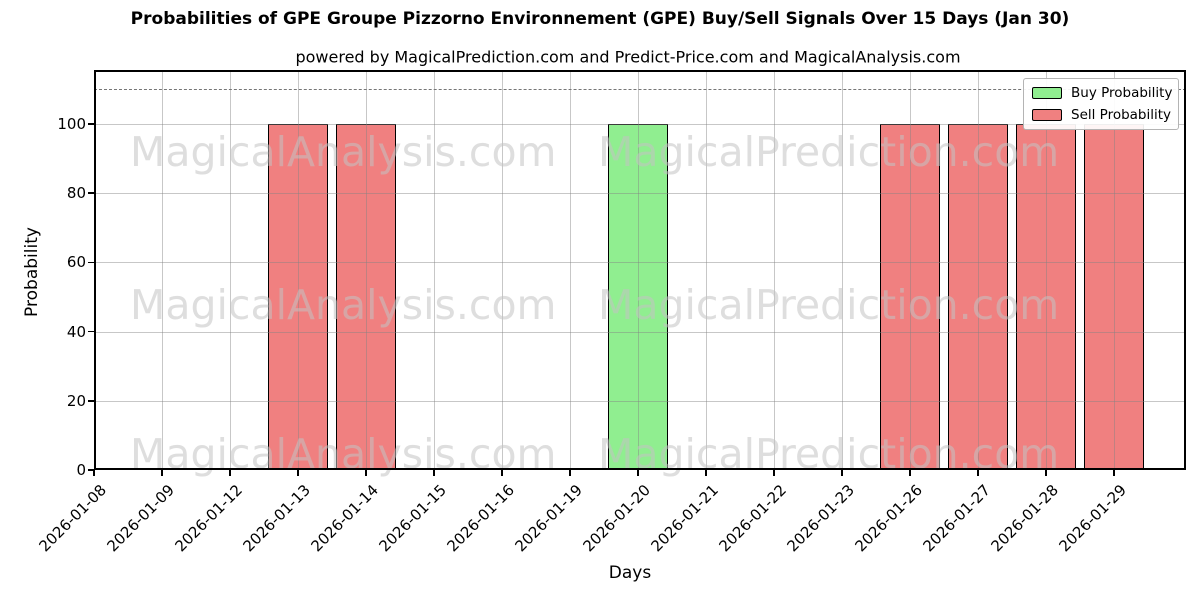 The height and width of the screenshot is (600, 1200). I want to click on threshold-dashed-line, so click(640, 90).